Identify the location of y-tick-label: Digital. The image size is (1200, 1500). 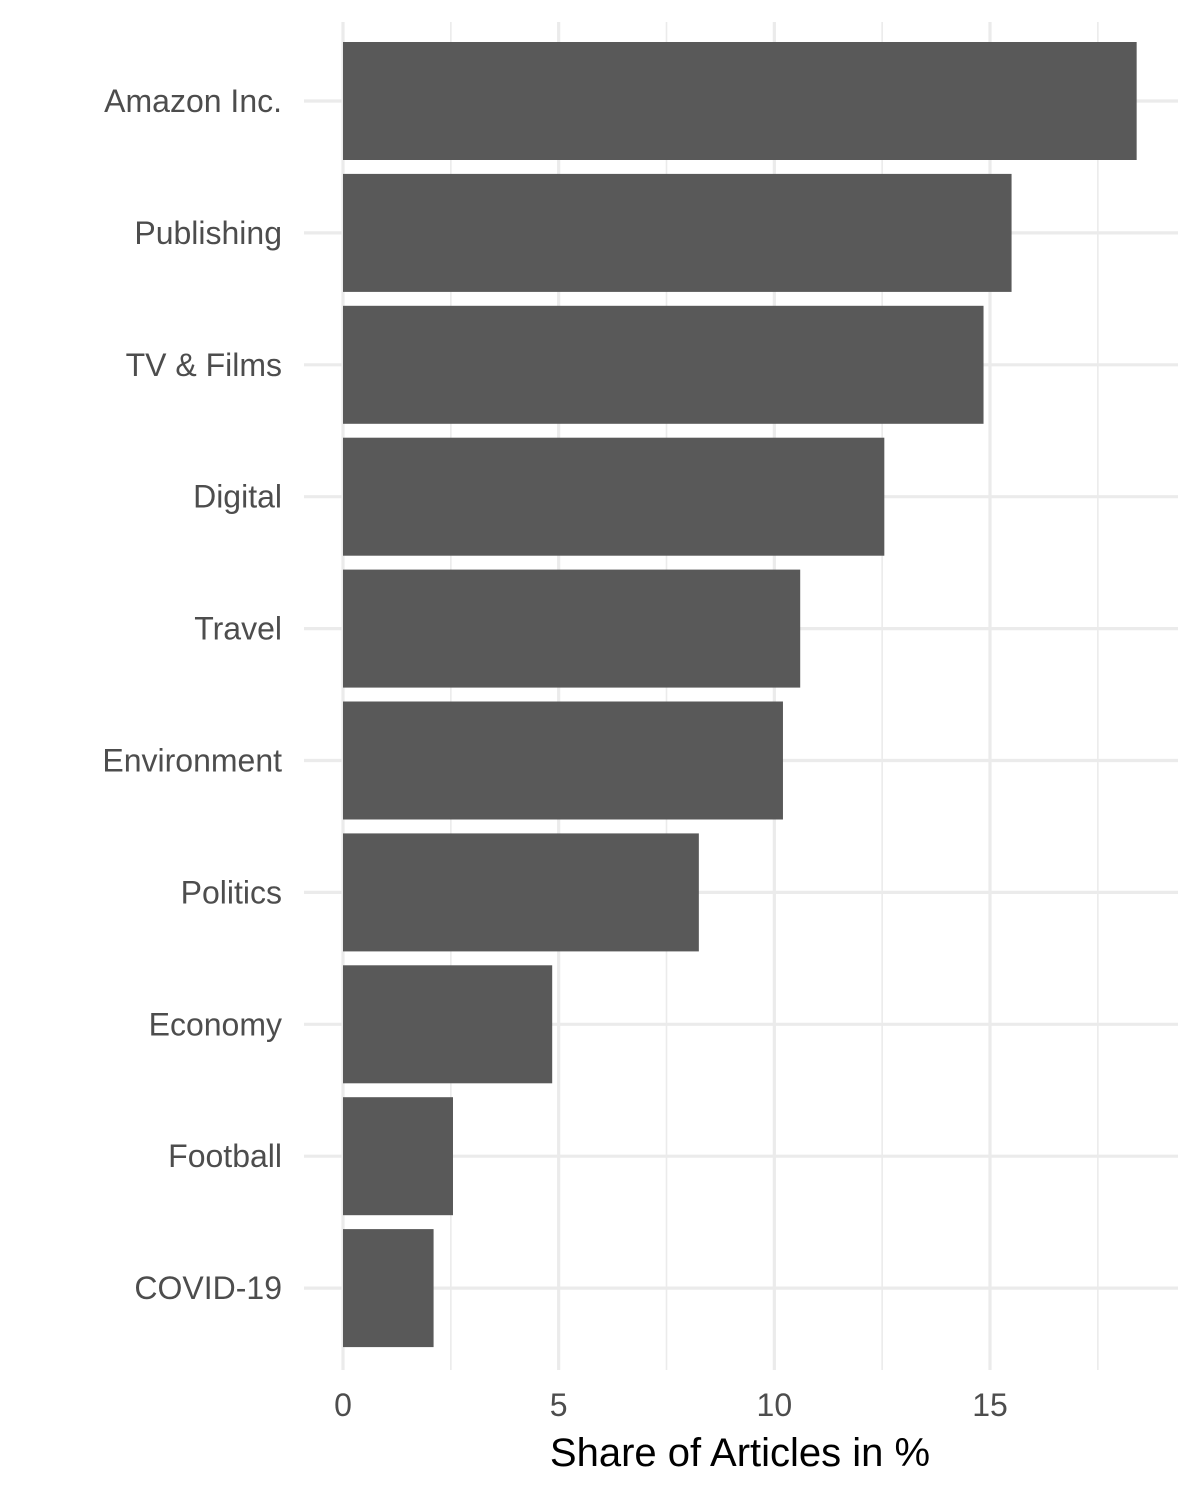
(237, 497).